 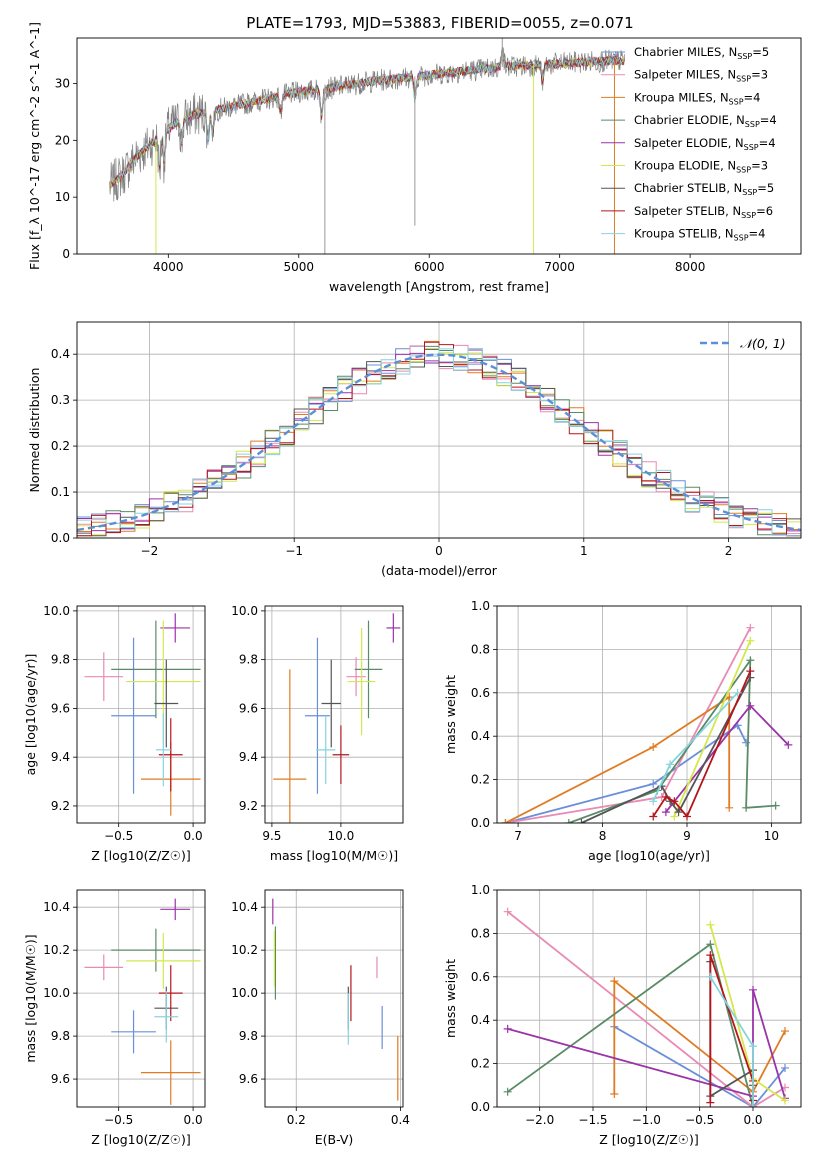 I want to click on x-tick-label: −0.5, so click(x=118, y=1120).